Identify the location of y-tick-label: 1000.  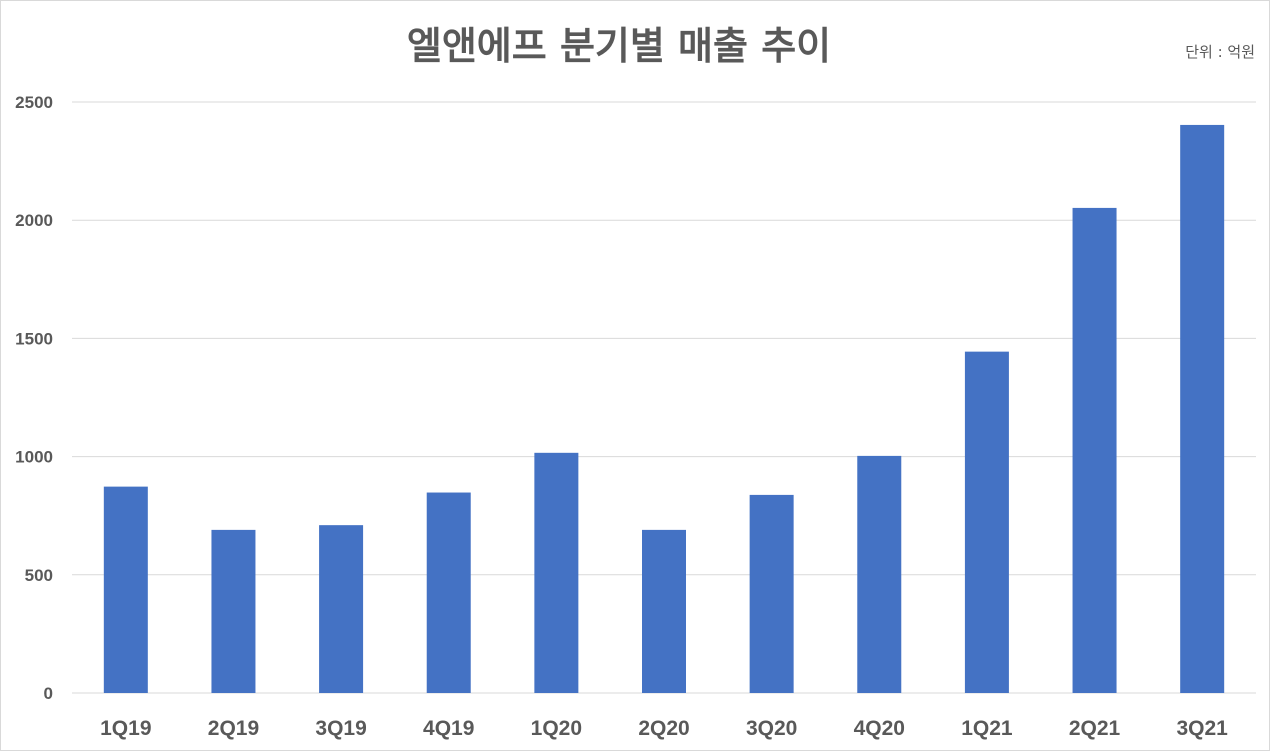
(34, 457).